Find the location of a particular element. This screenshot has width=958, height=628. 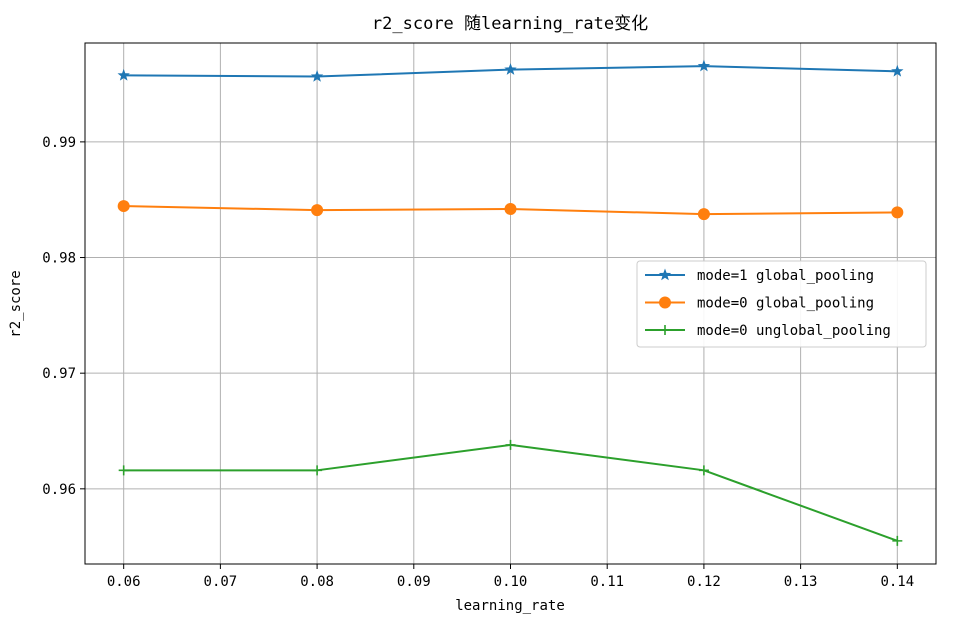

x-axis-label: learning_rate is located at coordinates (510, 606).